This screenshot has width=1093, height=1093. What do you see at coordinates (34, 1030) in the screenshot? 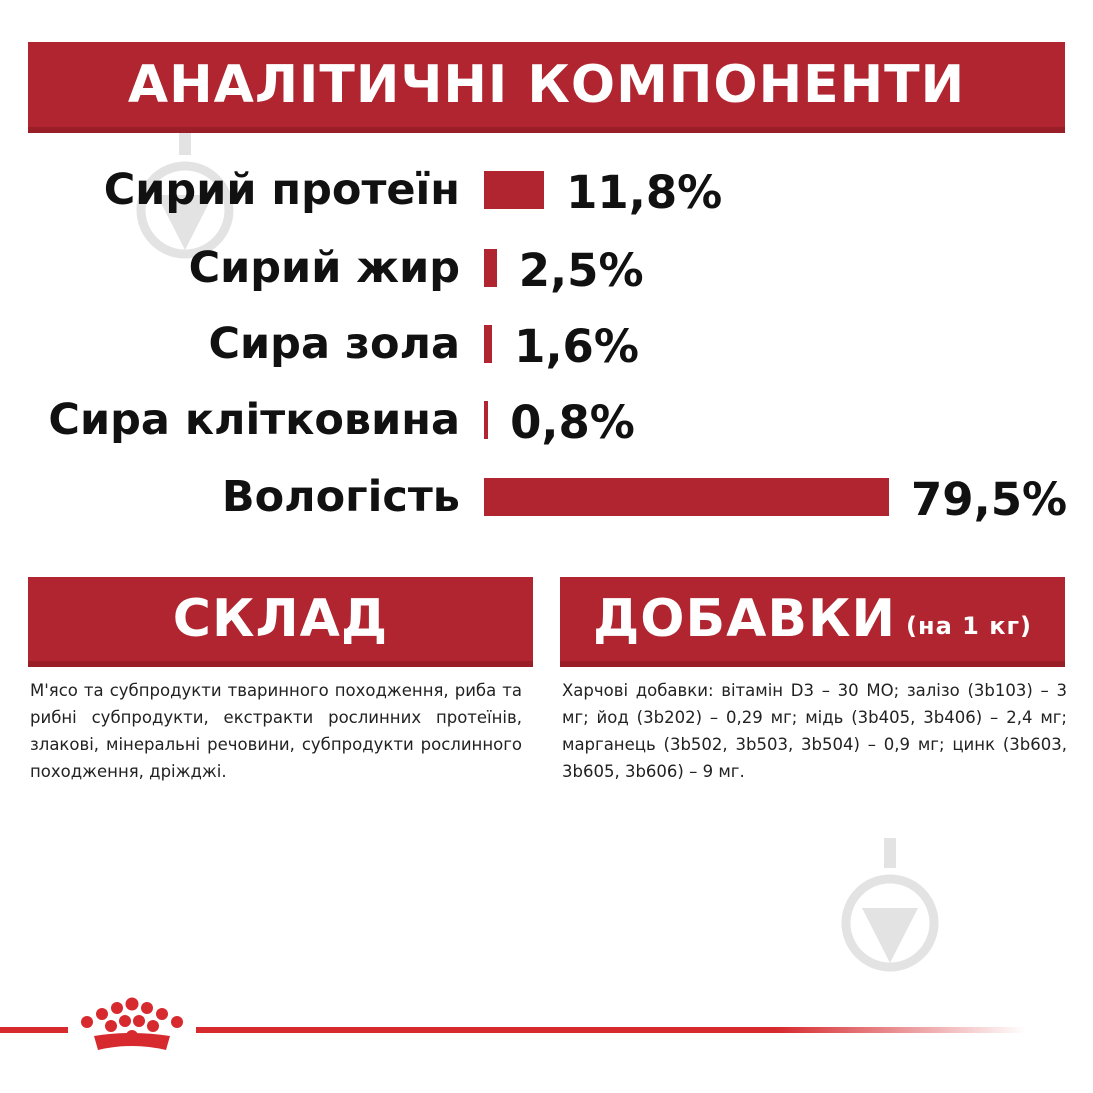
I see `footer-line-left` at bounding box center [34, 1030].